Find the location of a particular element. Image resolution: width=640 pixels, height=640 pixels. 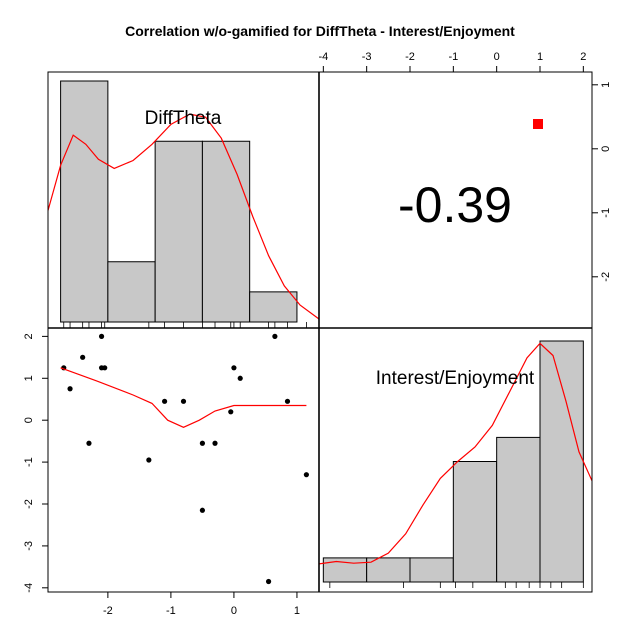

interest-enjoyment-label: Interest/Enjoyment is located at coordinates (455, 378).